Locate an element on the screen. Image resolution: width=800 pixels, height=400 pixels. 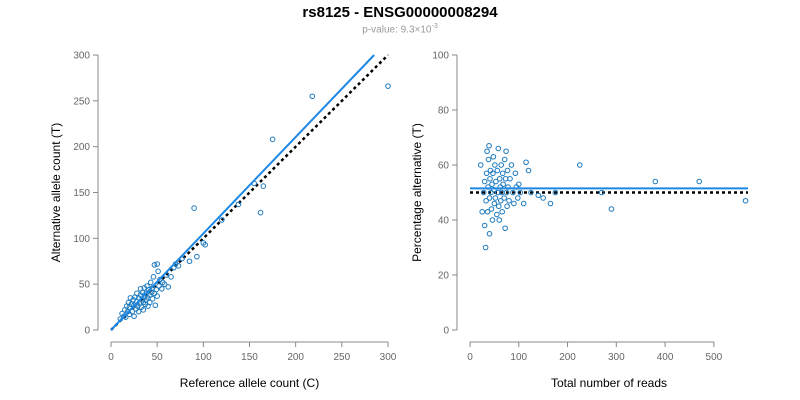
y-tick-label: 20 is located at coordinates (444, 276).